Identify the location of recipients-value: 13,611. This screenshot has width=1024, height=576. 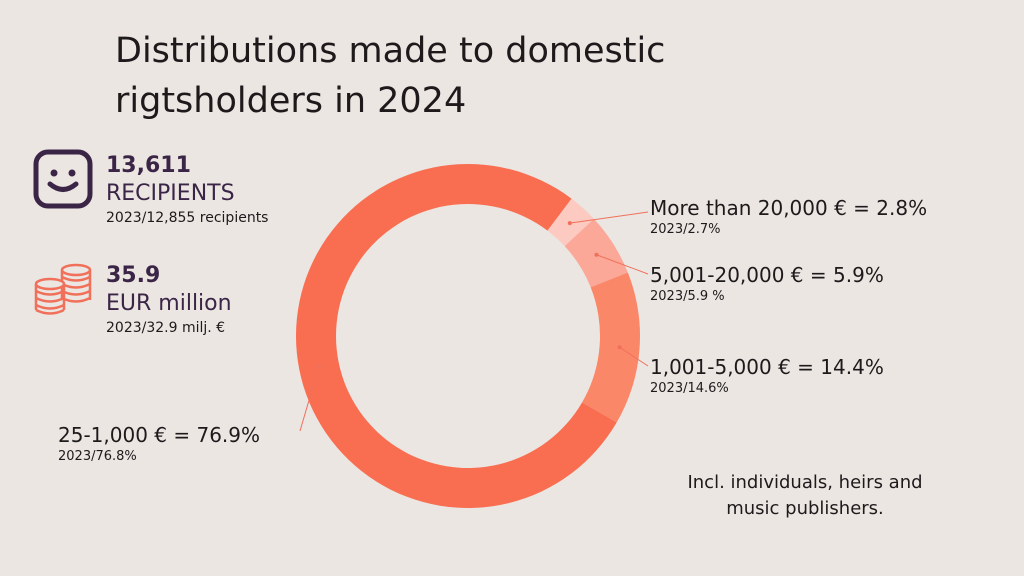
(148, 165).